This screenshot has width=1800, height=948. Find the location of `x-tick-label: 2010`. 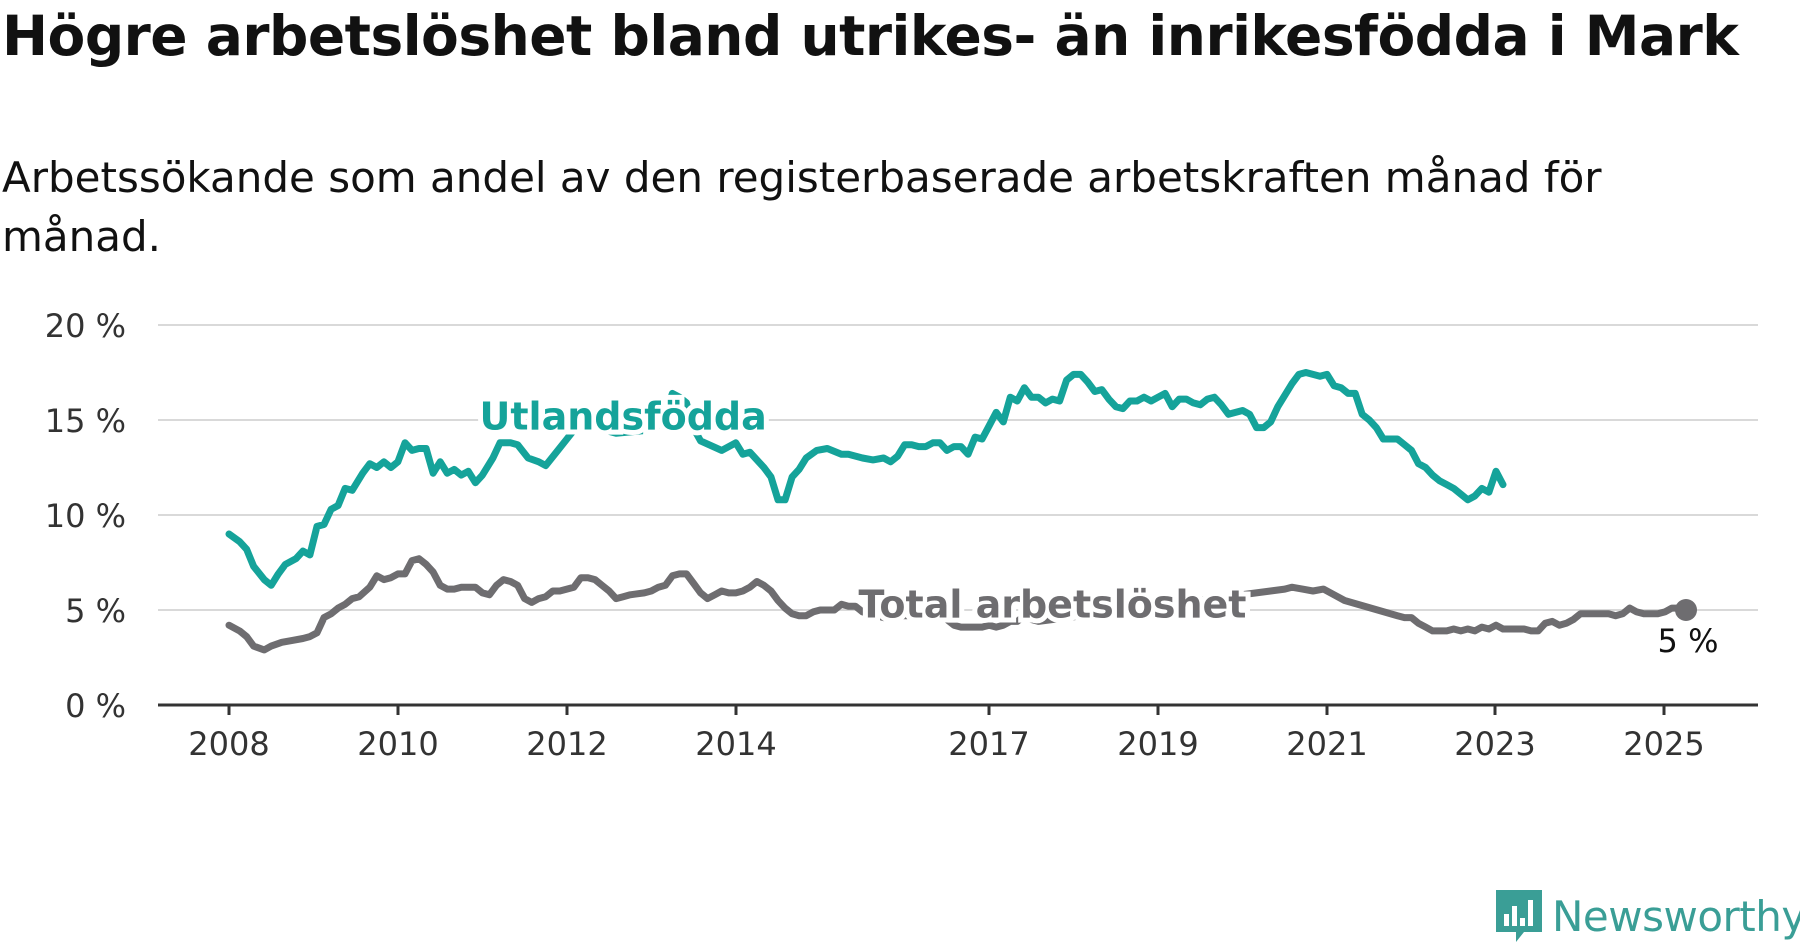

x-tick-label: 2010 is located at coordinates (397, 744).